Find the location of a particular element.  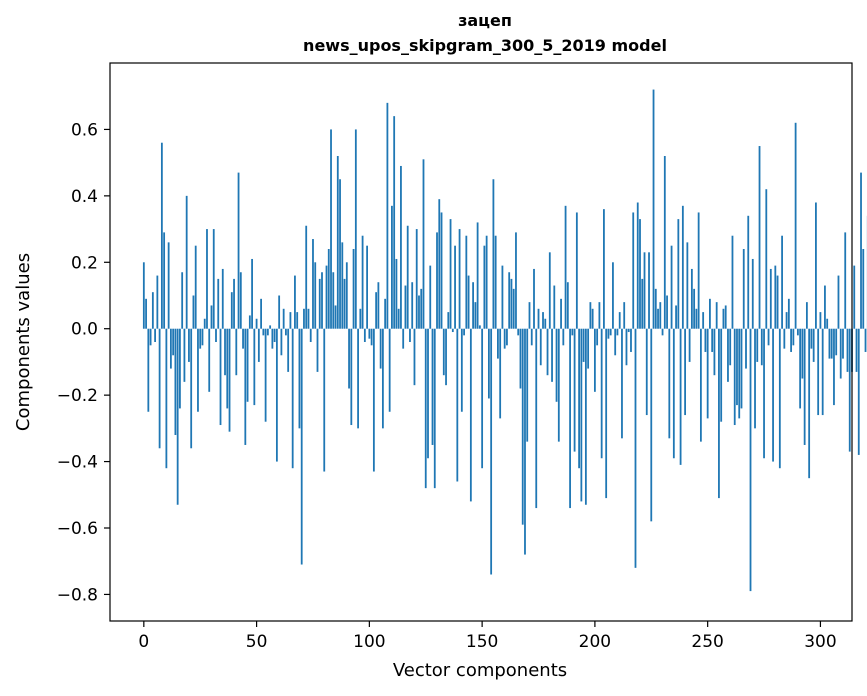

x-tick-label: 100 is located at coordinates (369, 642).